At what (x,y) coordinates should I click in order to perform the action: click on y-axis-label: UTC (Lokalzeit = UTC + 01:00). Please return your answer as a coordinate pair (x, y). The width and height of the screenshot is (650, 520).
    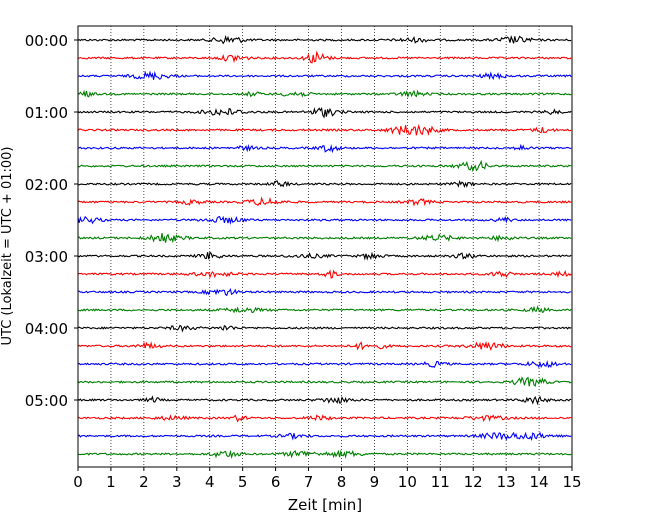
    Looking at the image, I should click on (7, 246).